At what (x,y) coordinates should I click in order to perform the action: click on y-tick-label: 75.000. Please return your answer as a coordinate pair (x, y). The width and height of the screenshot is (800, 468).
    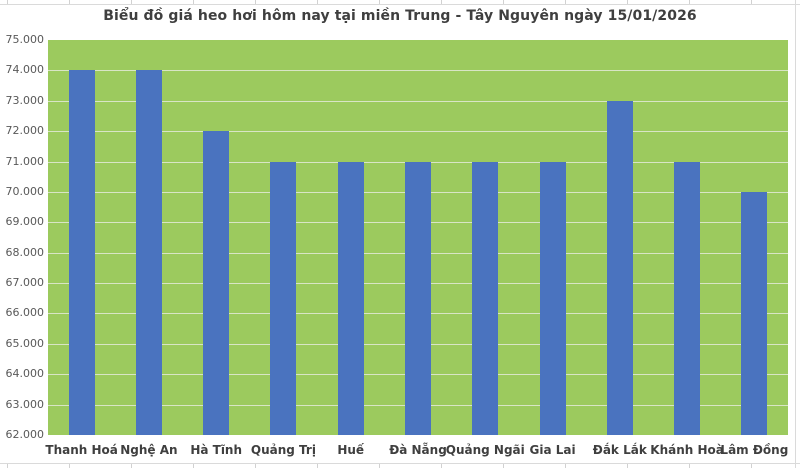
    Looking at the image, I should click on (25, 39).